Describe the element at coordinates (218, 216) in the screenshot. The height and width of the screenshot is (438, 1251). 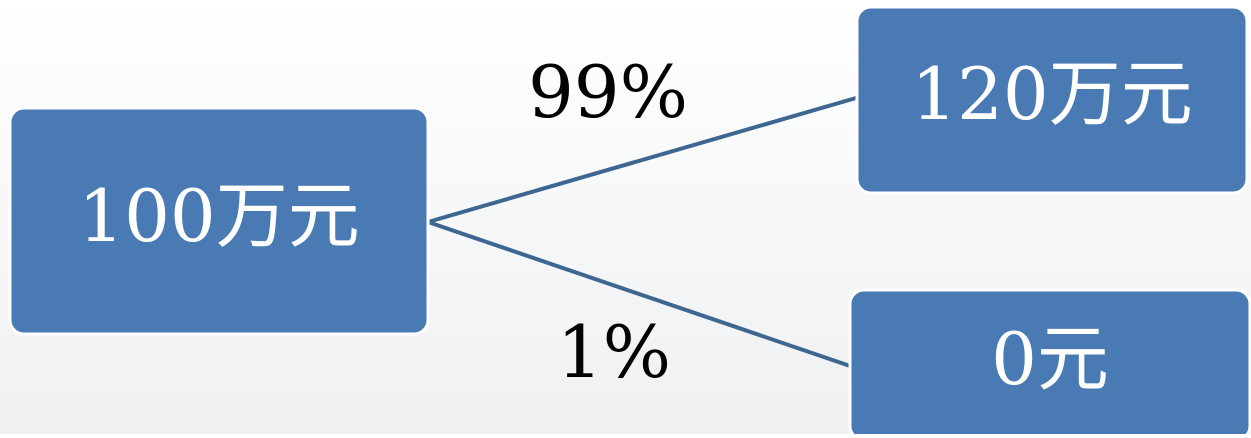
I see `node-label: 100万元` at that location.